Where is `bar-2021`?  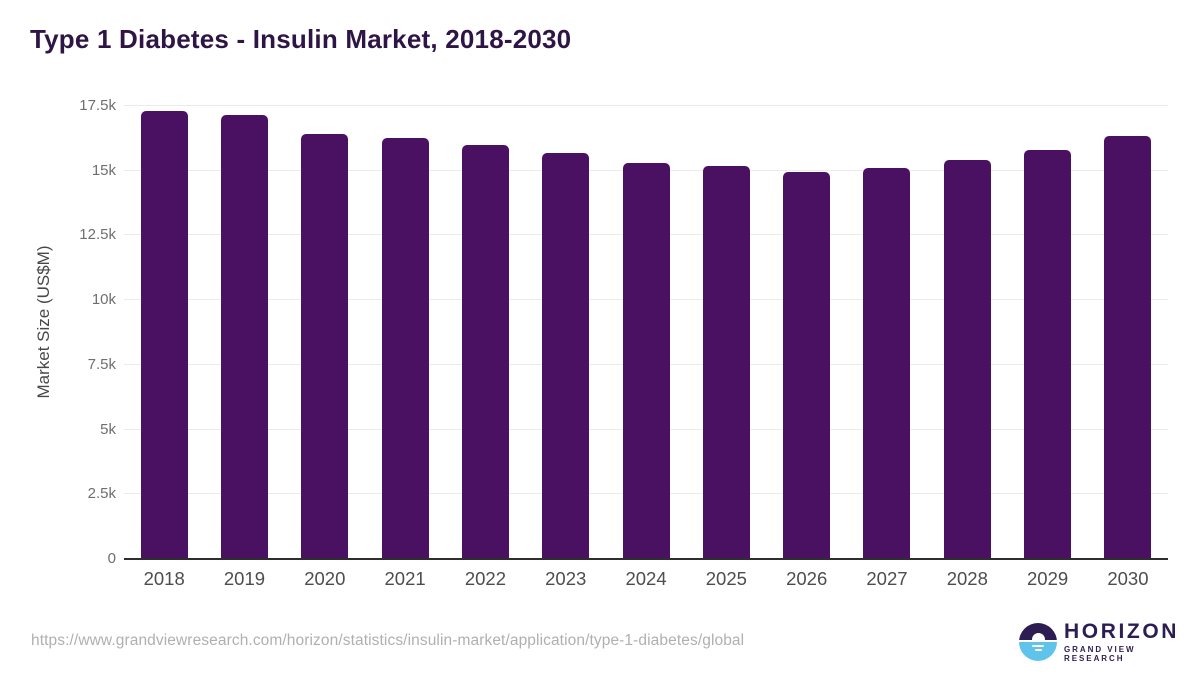
bar-2021 is located at coordinates (405, 348).